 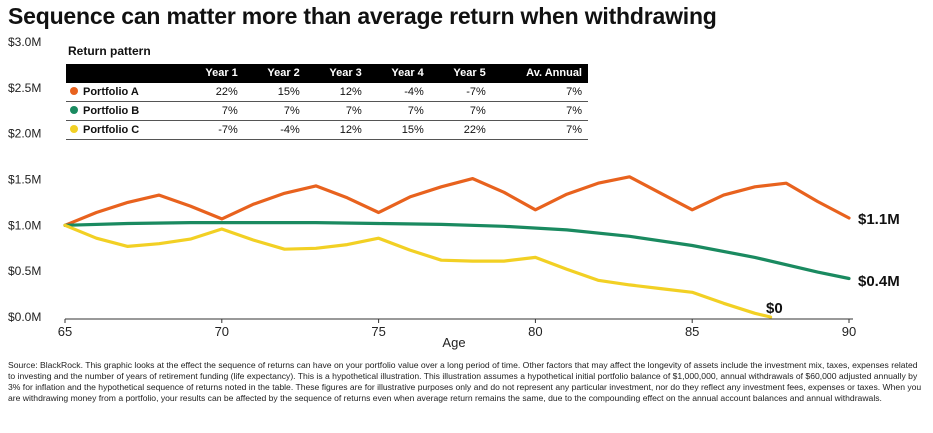 I want to click on header-av-annual: Av. Annual, so click(x=539, y=73).